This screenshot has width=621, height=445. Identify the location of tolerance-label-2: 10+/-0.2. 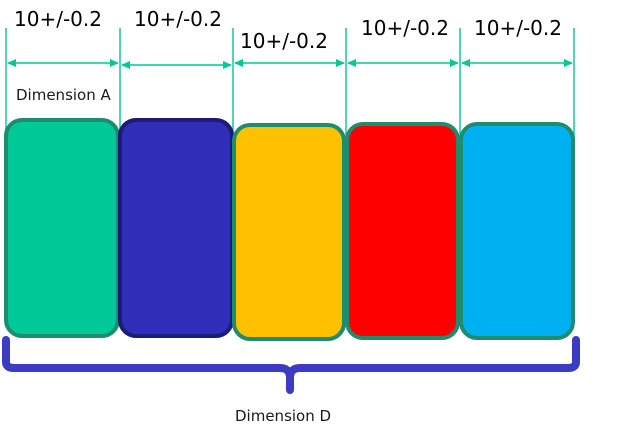
(178, 19).